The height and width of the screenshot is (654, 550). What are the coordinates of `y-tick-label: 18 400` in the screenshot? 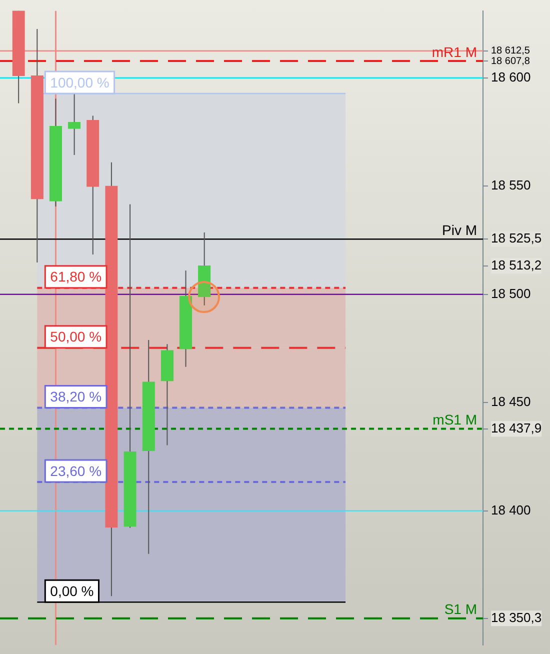 It's located at (511, 510).